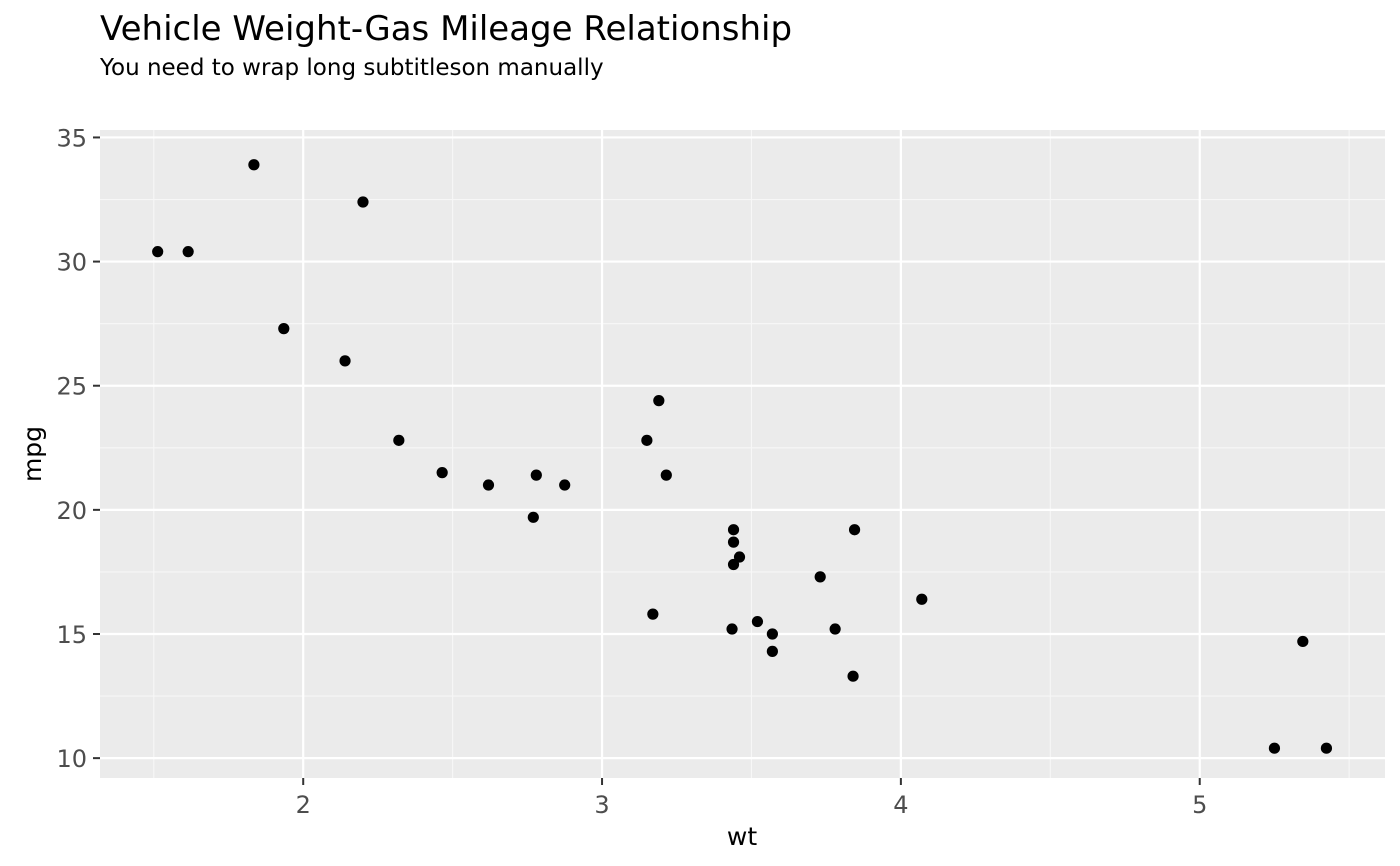 The height and width of the screenshot is (866, 1400). What do you see at coordinates (71, 635) in the screenshot?
I see `y-tick-label: 15` at bounding box center [71, 635].